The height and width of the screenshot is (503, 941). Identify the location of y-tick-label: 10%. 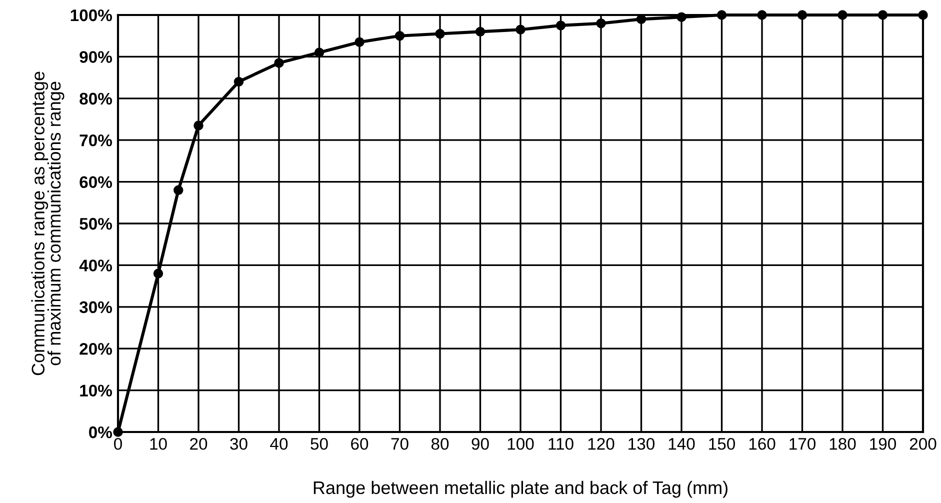
(96, 390).